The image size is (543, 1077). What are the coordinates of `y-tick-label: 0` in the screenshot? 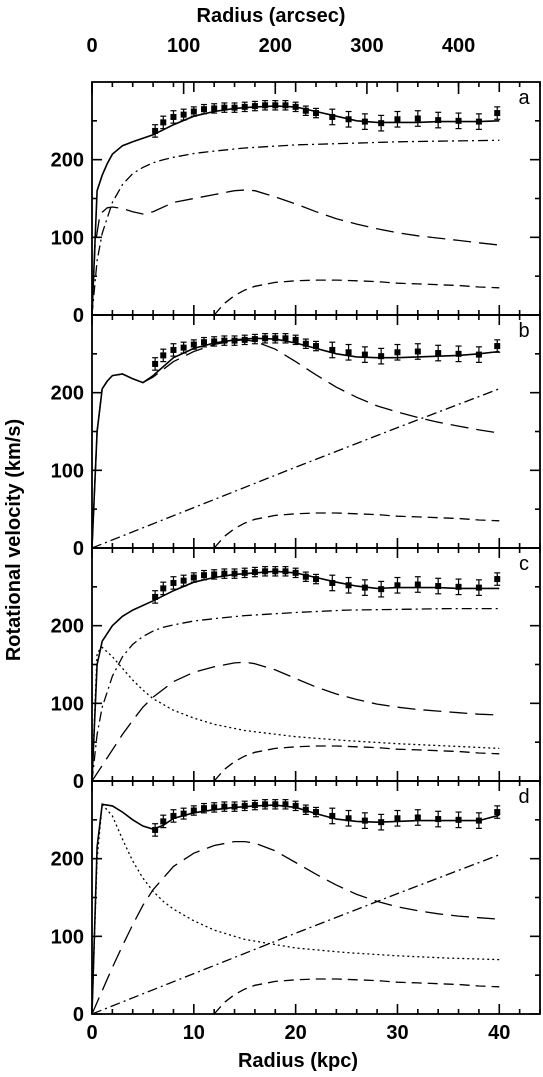 It's located at (78, 549).